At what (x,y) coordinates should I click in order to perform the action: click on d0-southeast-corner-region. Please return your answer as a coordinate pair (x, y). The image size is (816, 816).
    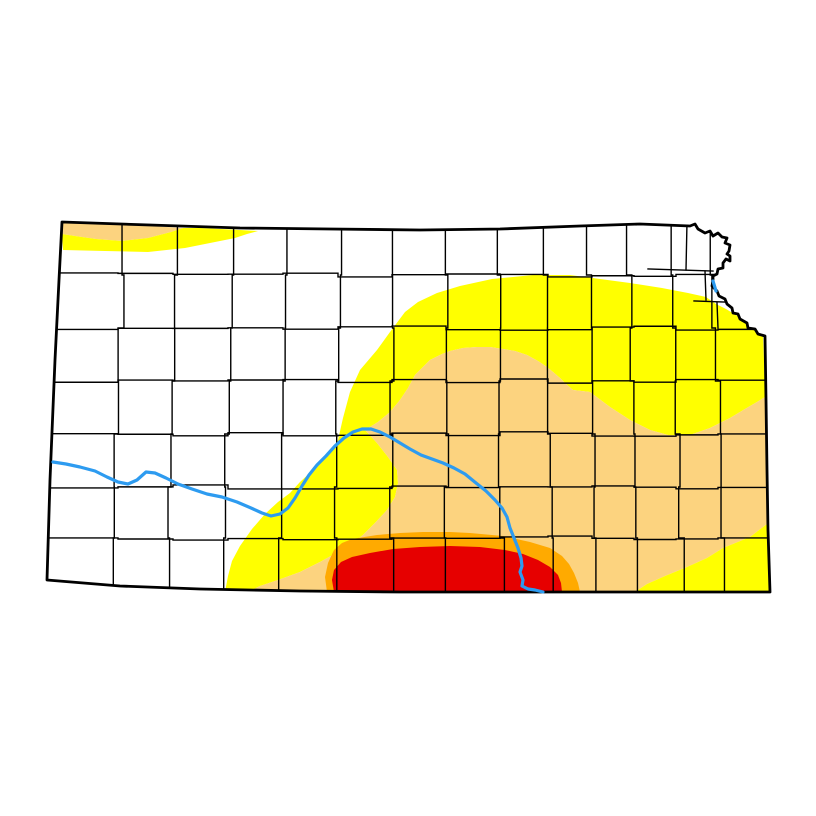
    Looking at the image, I should click on (702, 558).